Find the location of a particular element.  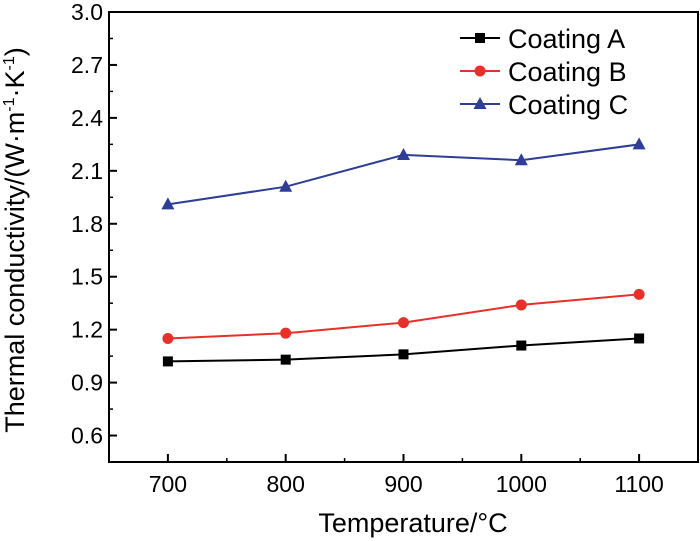

y-tick-label: 1.5 is located at coordinates (87, 277).